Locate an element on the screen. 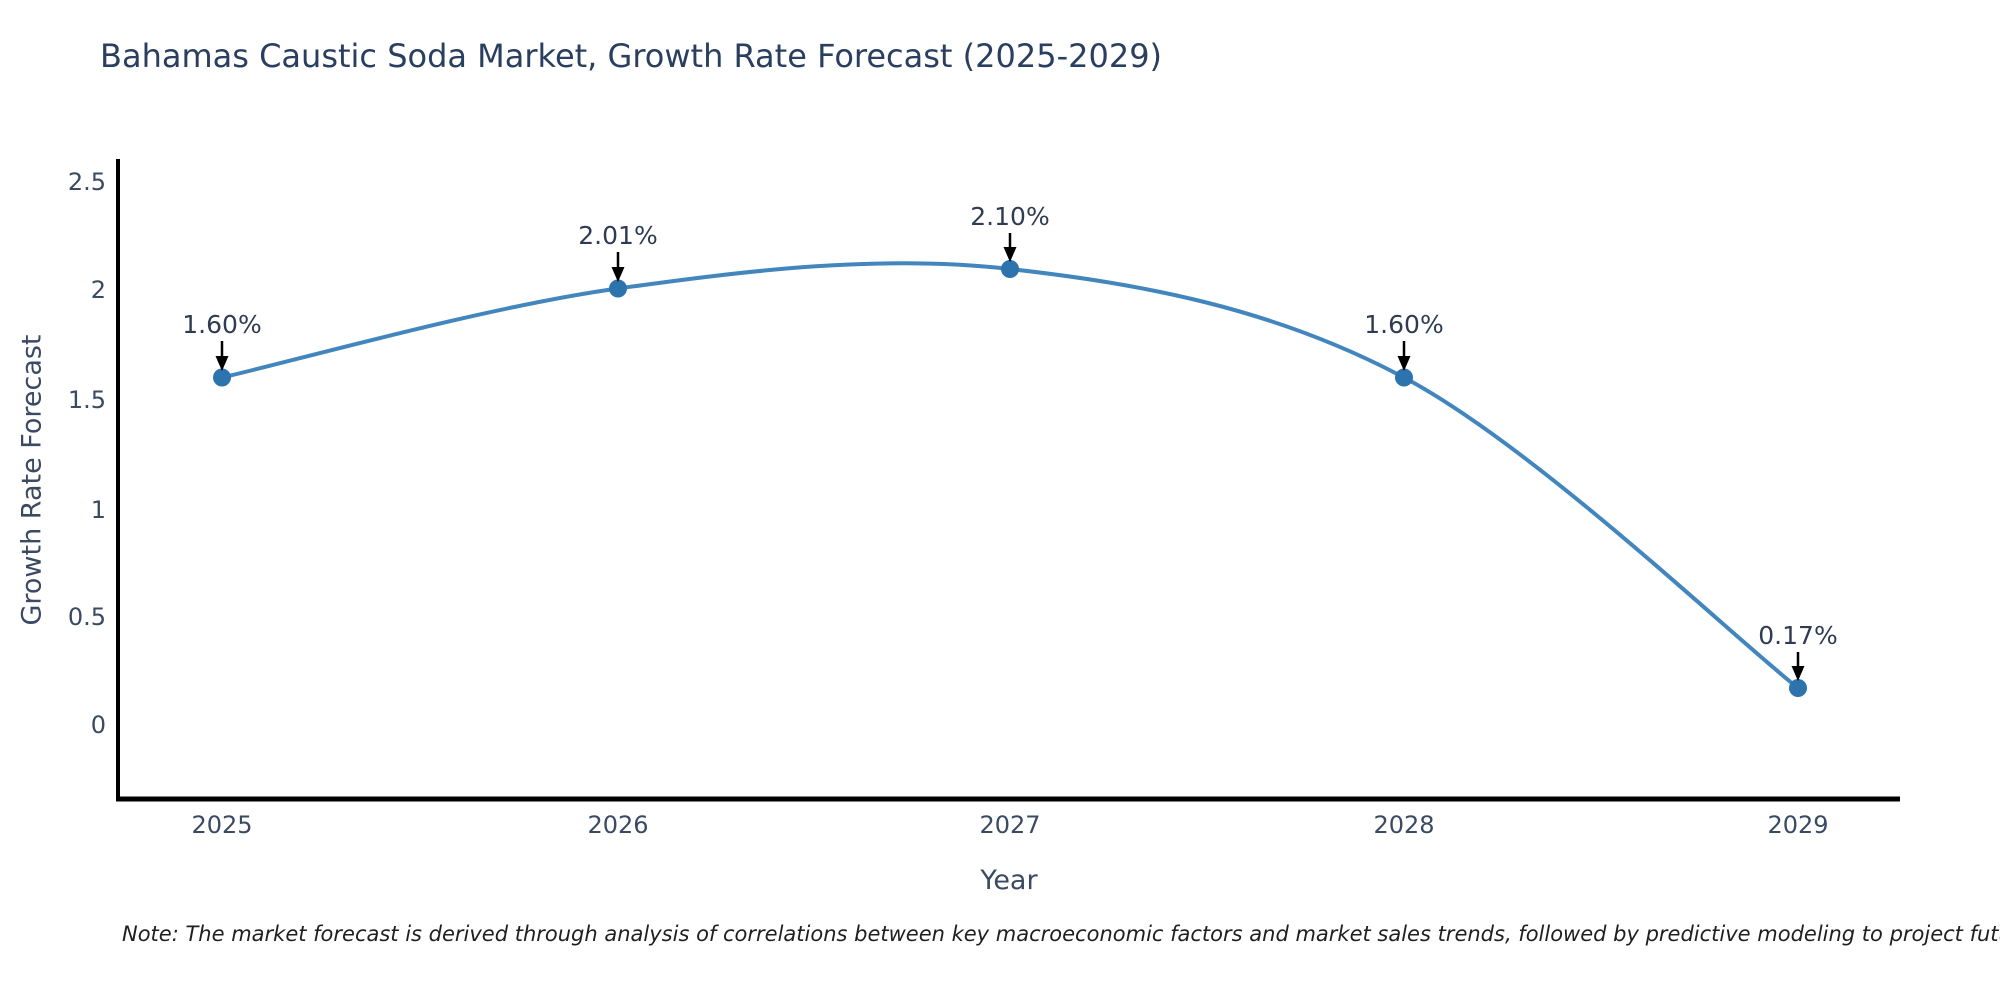 The image size is (2000, 1000). annotation-label-2025: 1.60% is located at coordinates (221, 324).